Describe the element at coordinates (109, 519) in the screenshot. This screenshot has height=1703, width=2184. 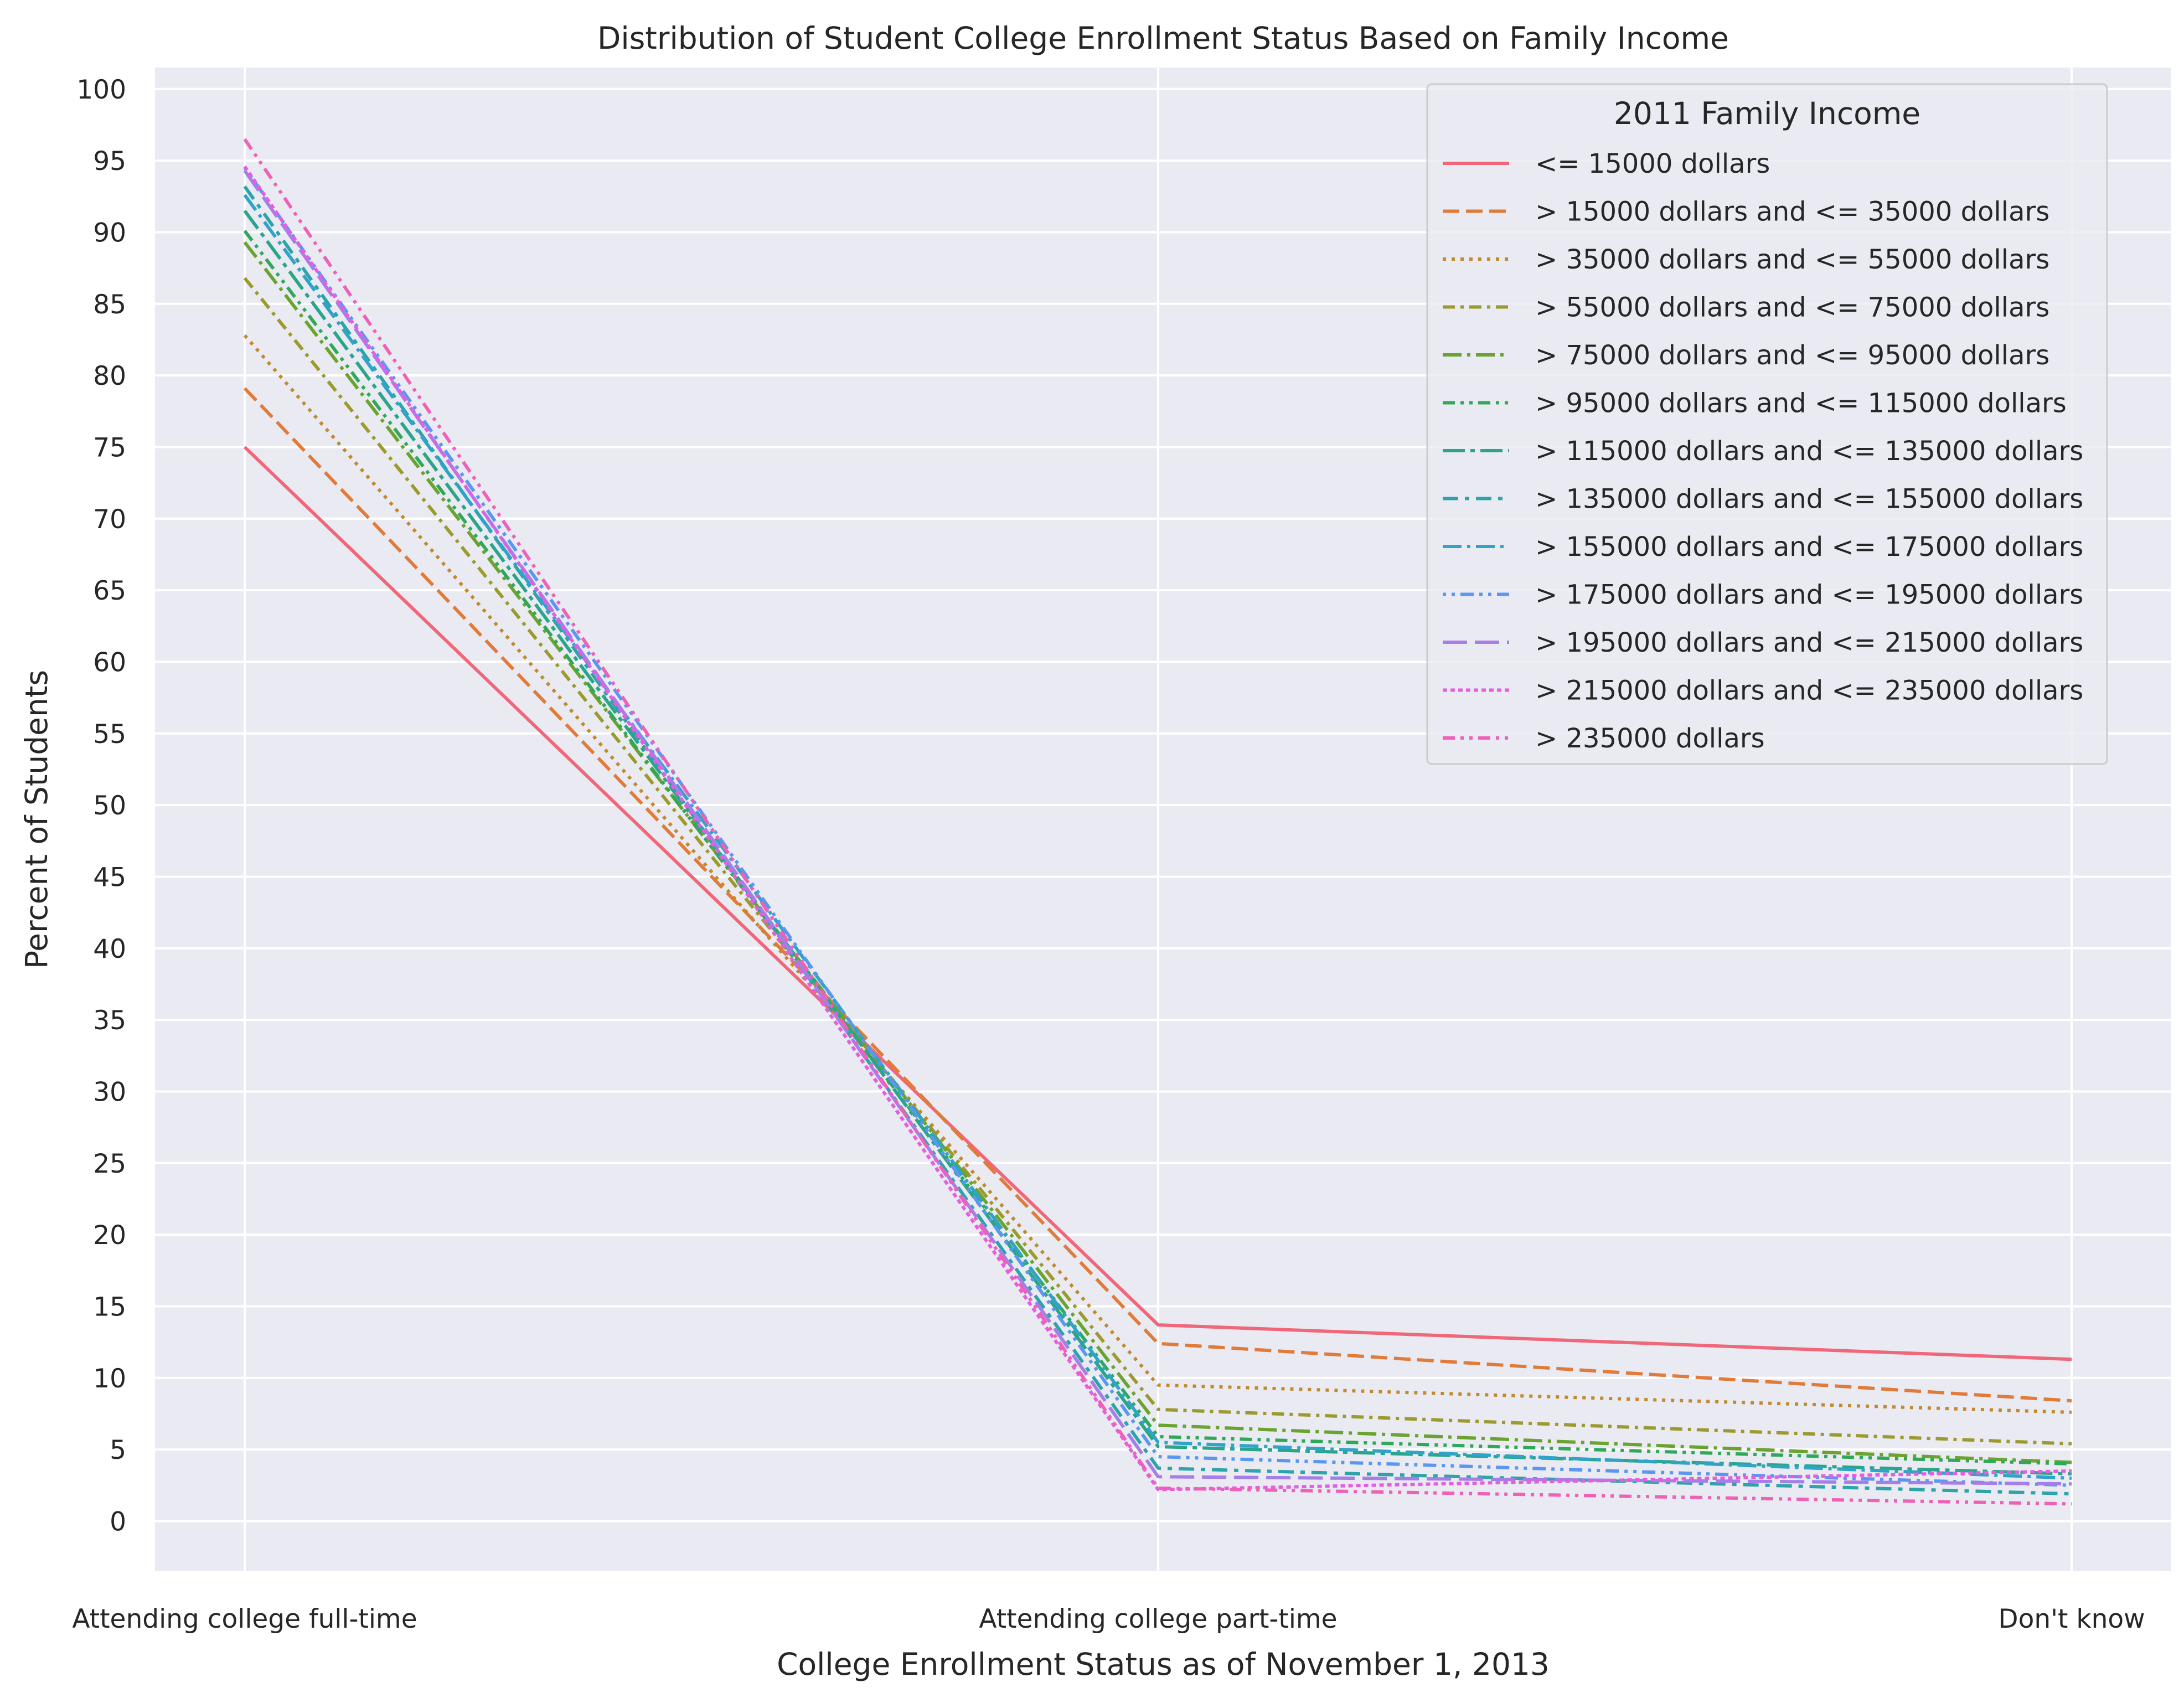
I see `y-tick-label: 70` at that location.